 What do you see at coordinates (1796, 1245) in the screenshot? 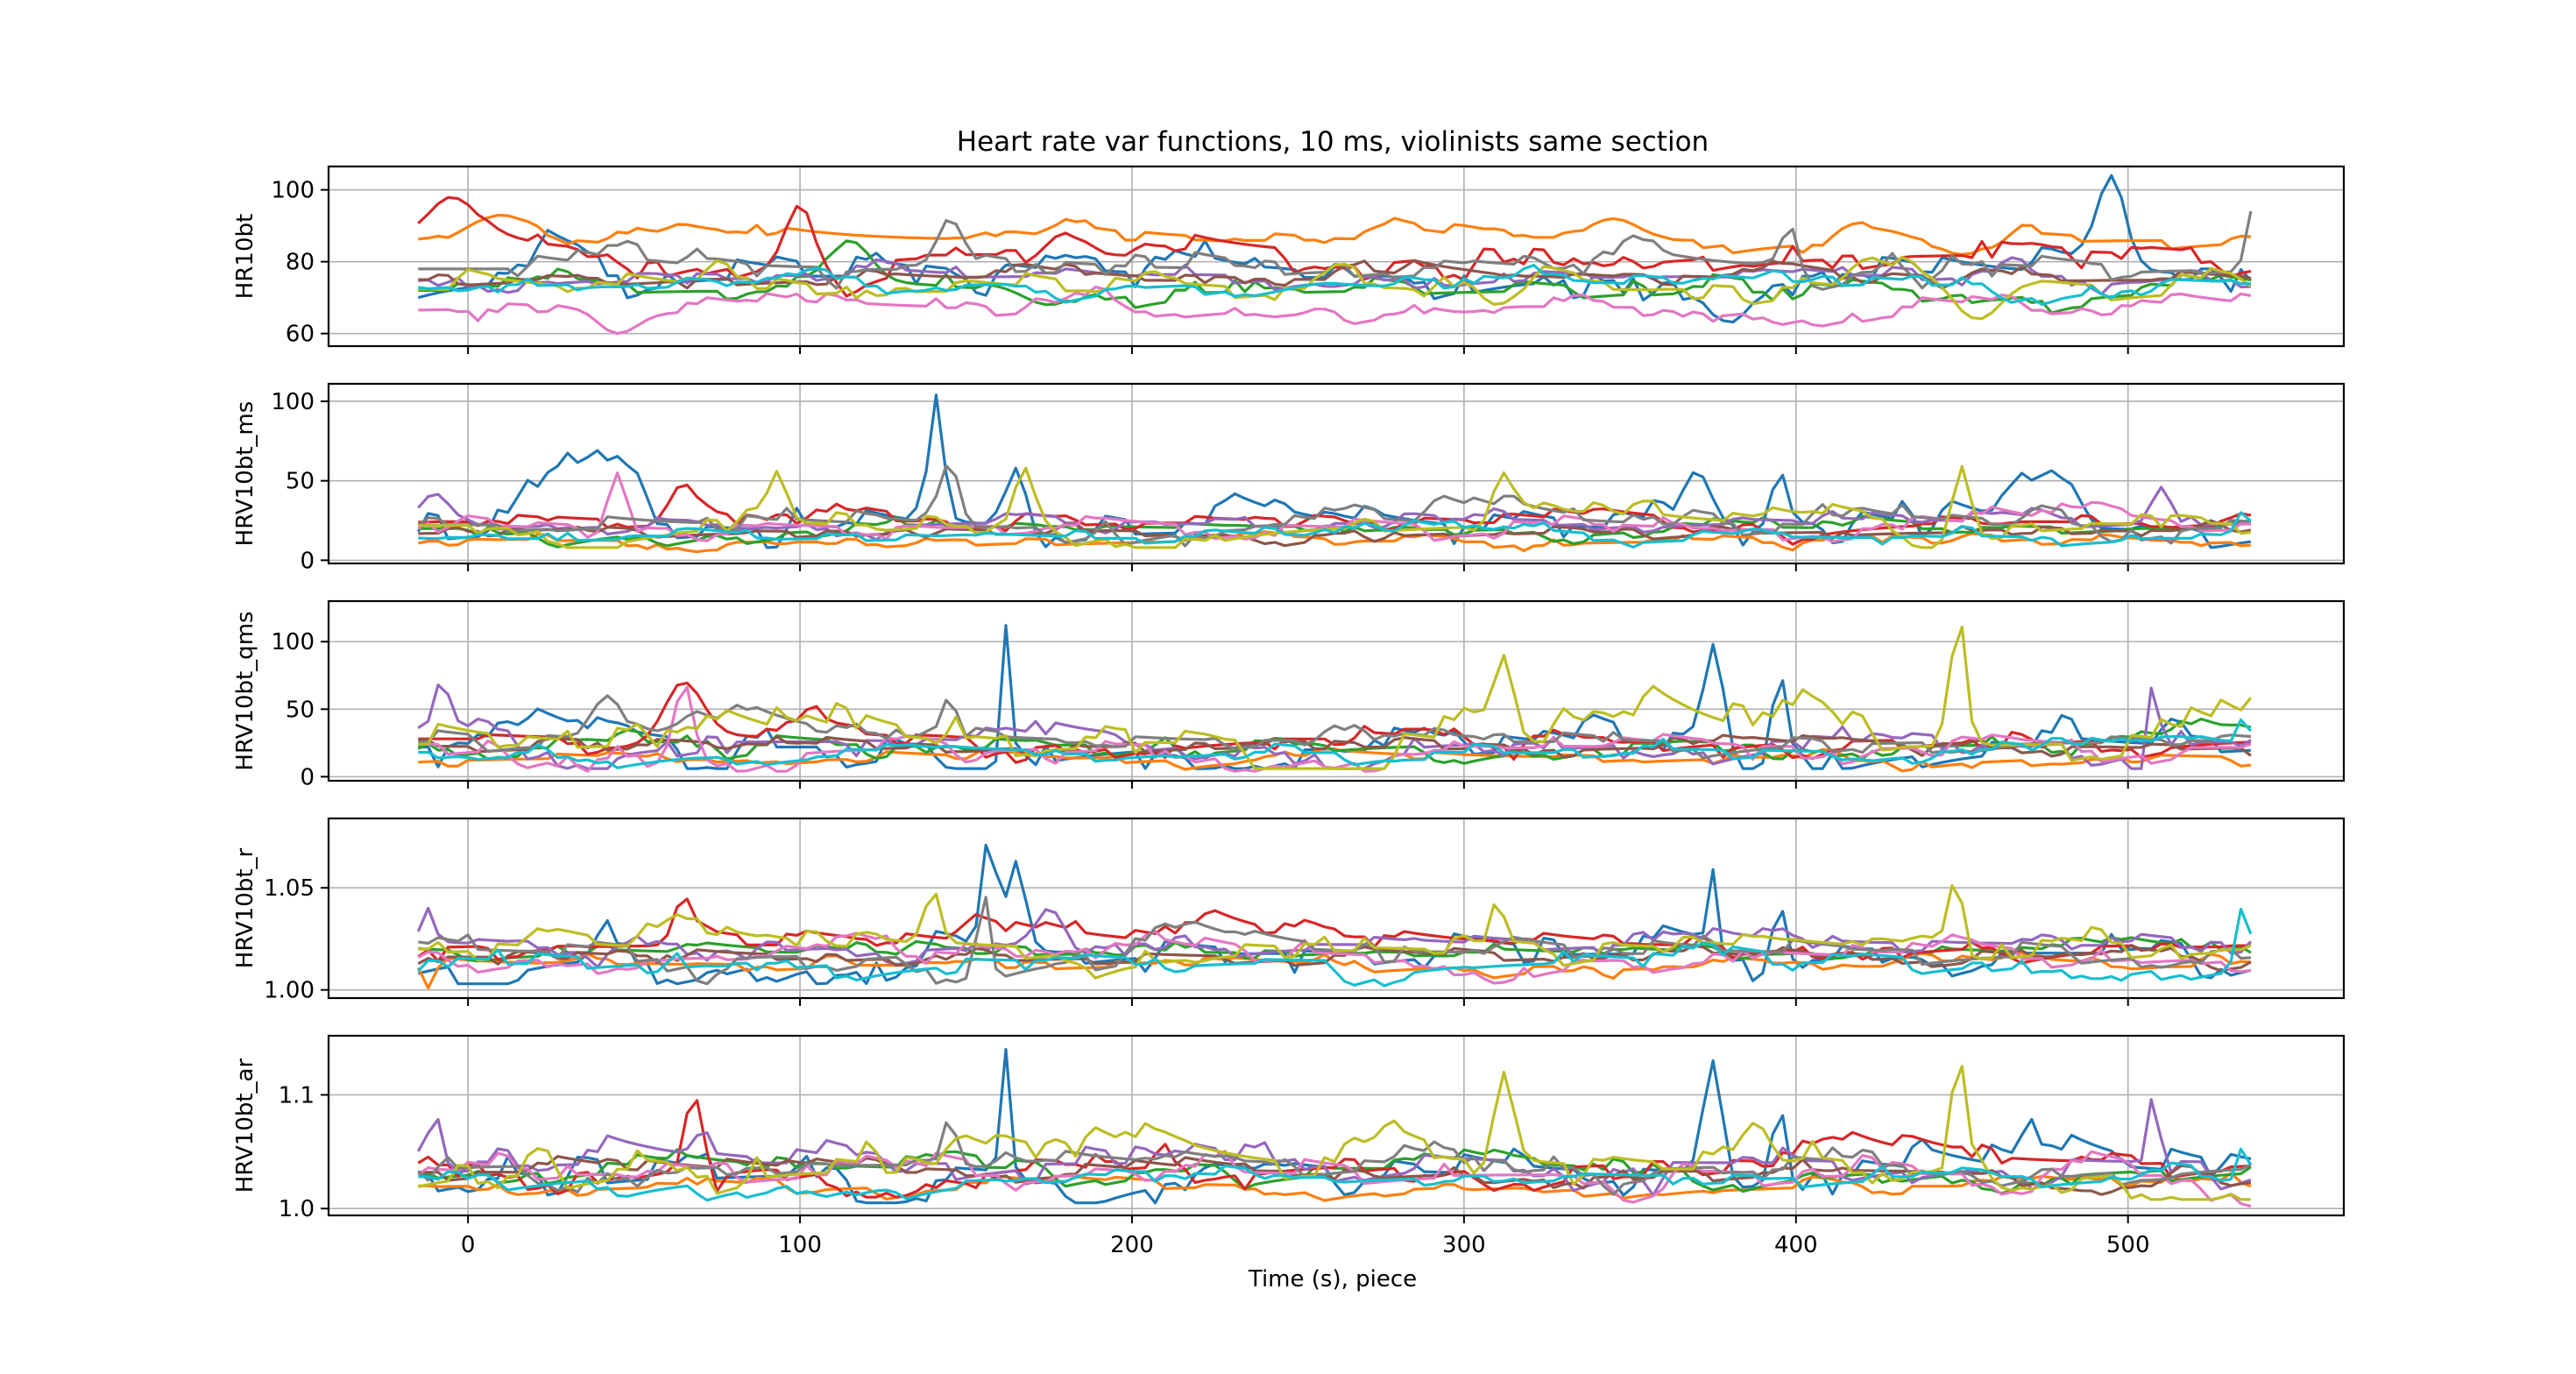
I see `x-tick-label: 400` at bounding box center [1796, 1245].